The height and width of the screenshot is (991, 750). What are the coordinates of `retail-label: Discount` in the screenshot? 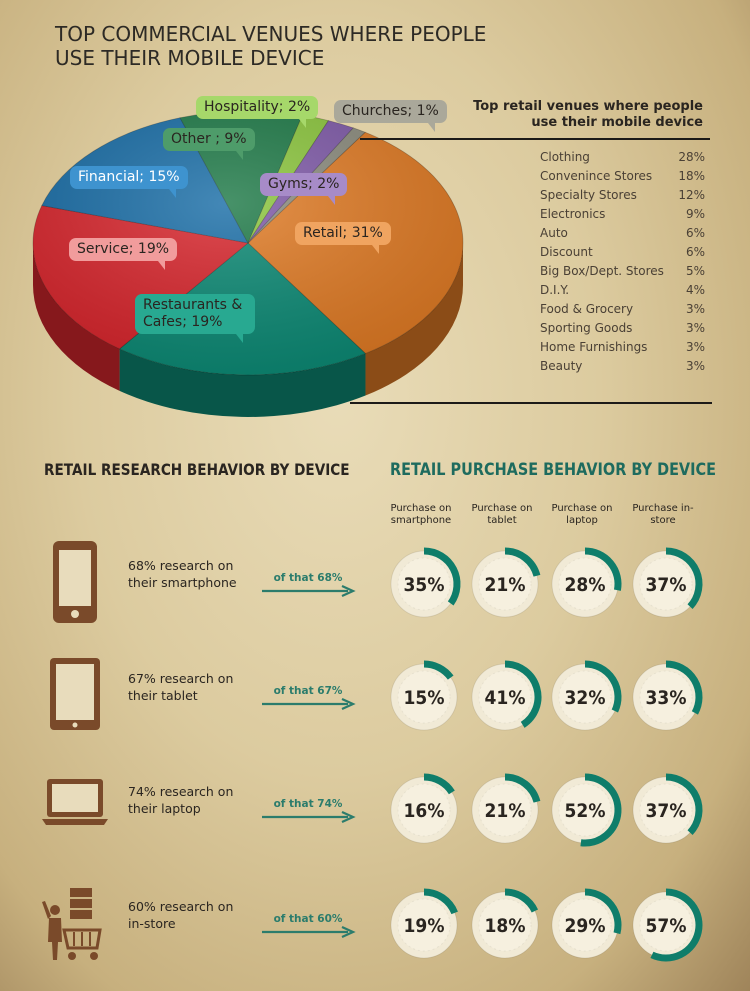 It's located at (566, 252).